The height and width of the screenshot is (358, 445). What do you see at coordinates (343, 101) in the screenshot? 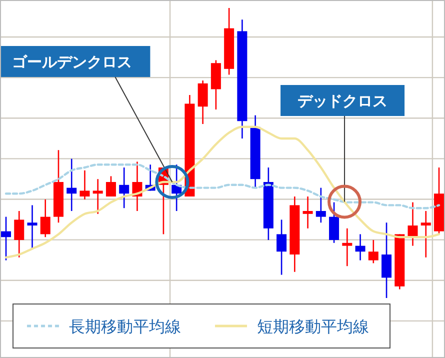
I see `annotation: デッドクロス` at bounding box center [343, 101].